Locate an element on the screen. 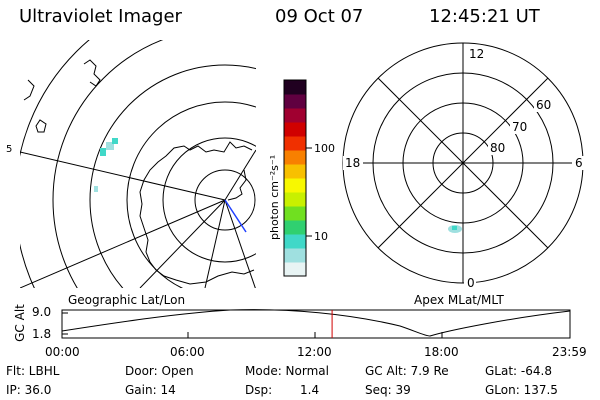 Image resolution: width=600 pixels, height=400 pixels. time-label: 12:45:21 UT is located at coordinates (484, 16).